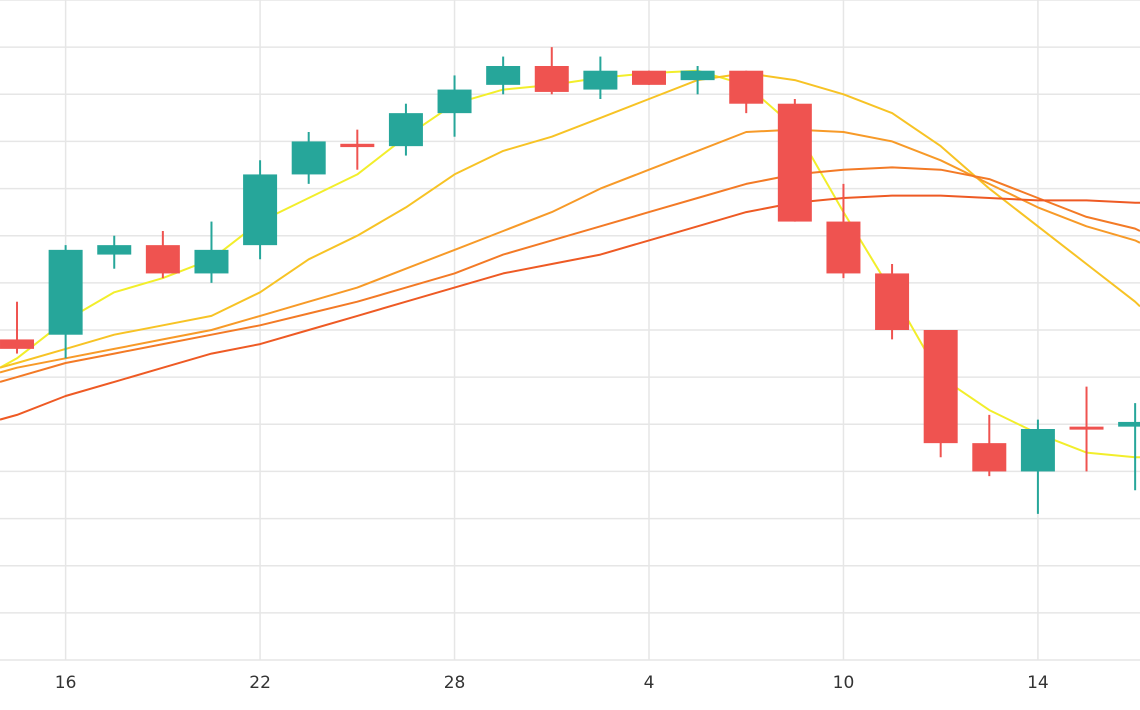 This screenshot has height=710, width=1140. What do you see at coordinates (649, 683) in the screenshot?
I see `x-tick-label: 4` at bounding box center [649, 683].